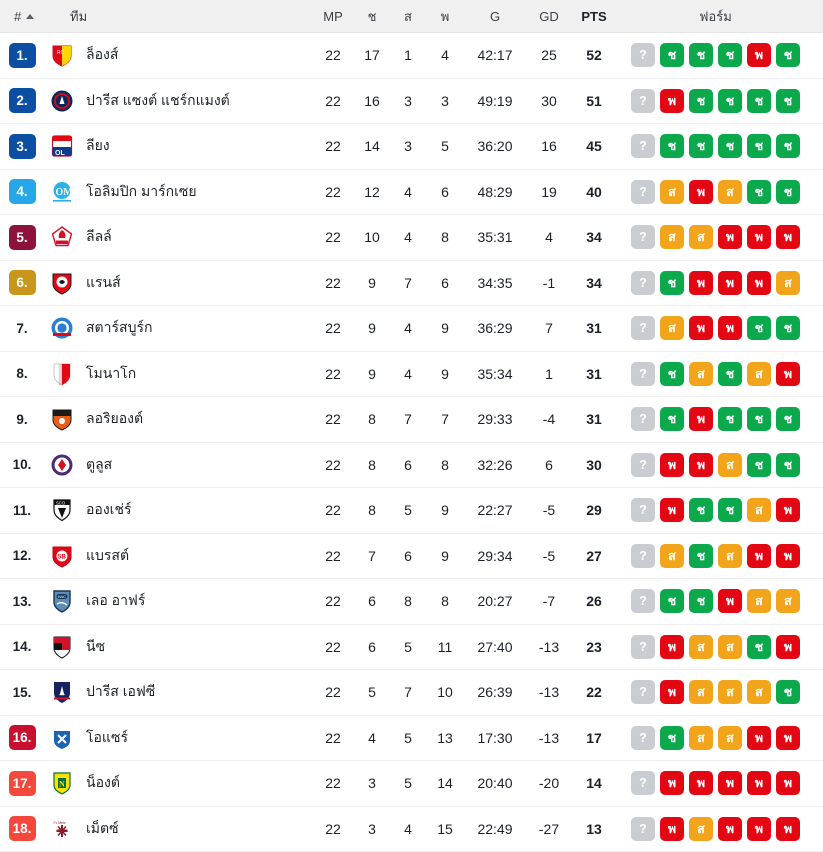 This screenshot has height=852, width=823. Describe the element at coordinates (411, 329) in the screenshot. I see `table-row: 7. สตาร์สบูร์ก 22 9 4 9 36:29 7 31? สพพชช` at that location.